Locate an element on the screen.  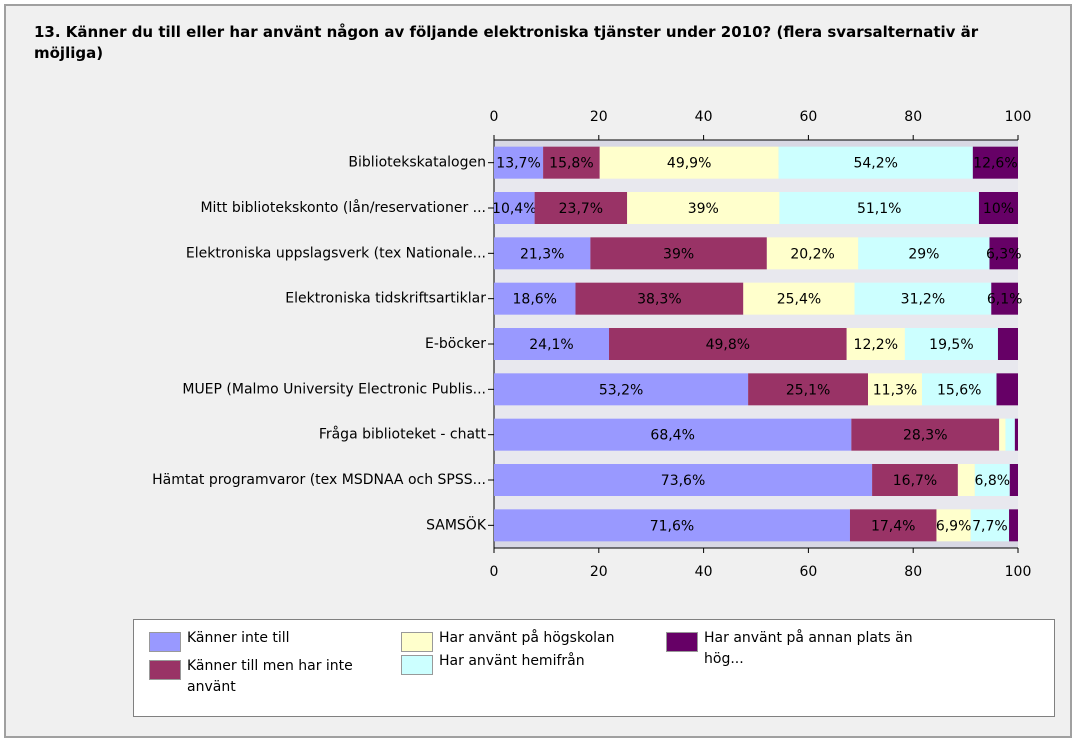
value-label: 25,1% is located at coordinates (808, 390).